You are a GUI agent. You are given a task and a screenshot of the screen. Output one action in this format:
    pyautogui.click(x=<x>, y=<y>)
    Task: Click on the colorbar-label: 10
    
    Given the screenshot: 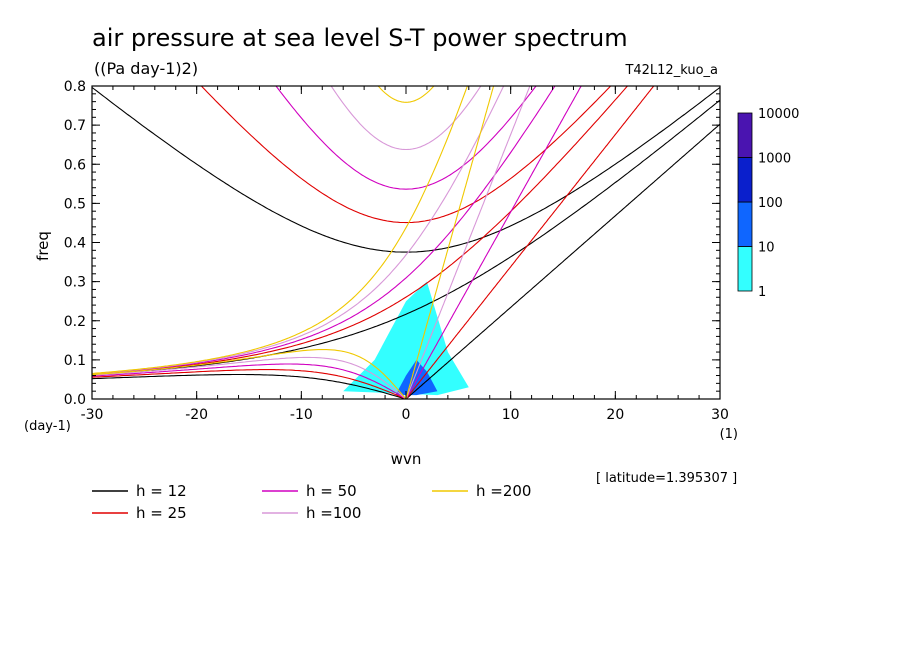 What is the action you would take?
    pyautogui.click(x=766, y=248)
    